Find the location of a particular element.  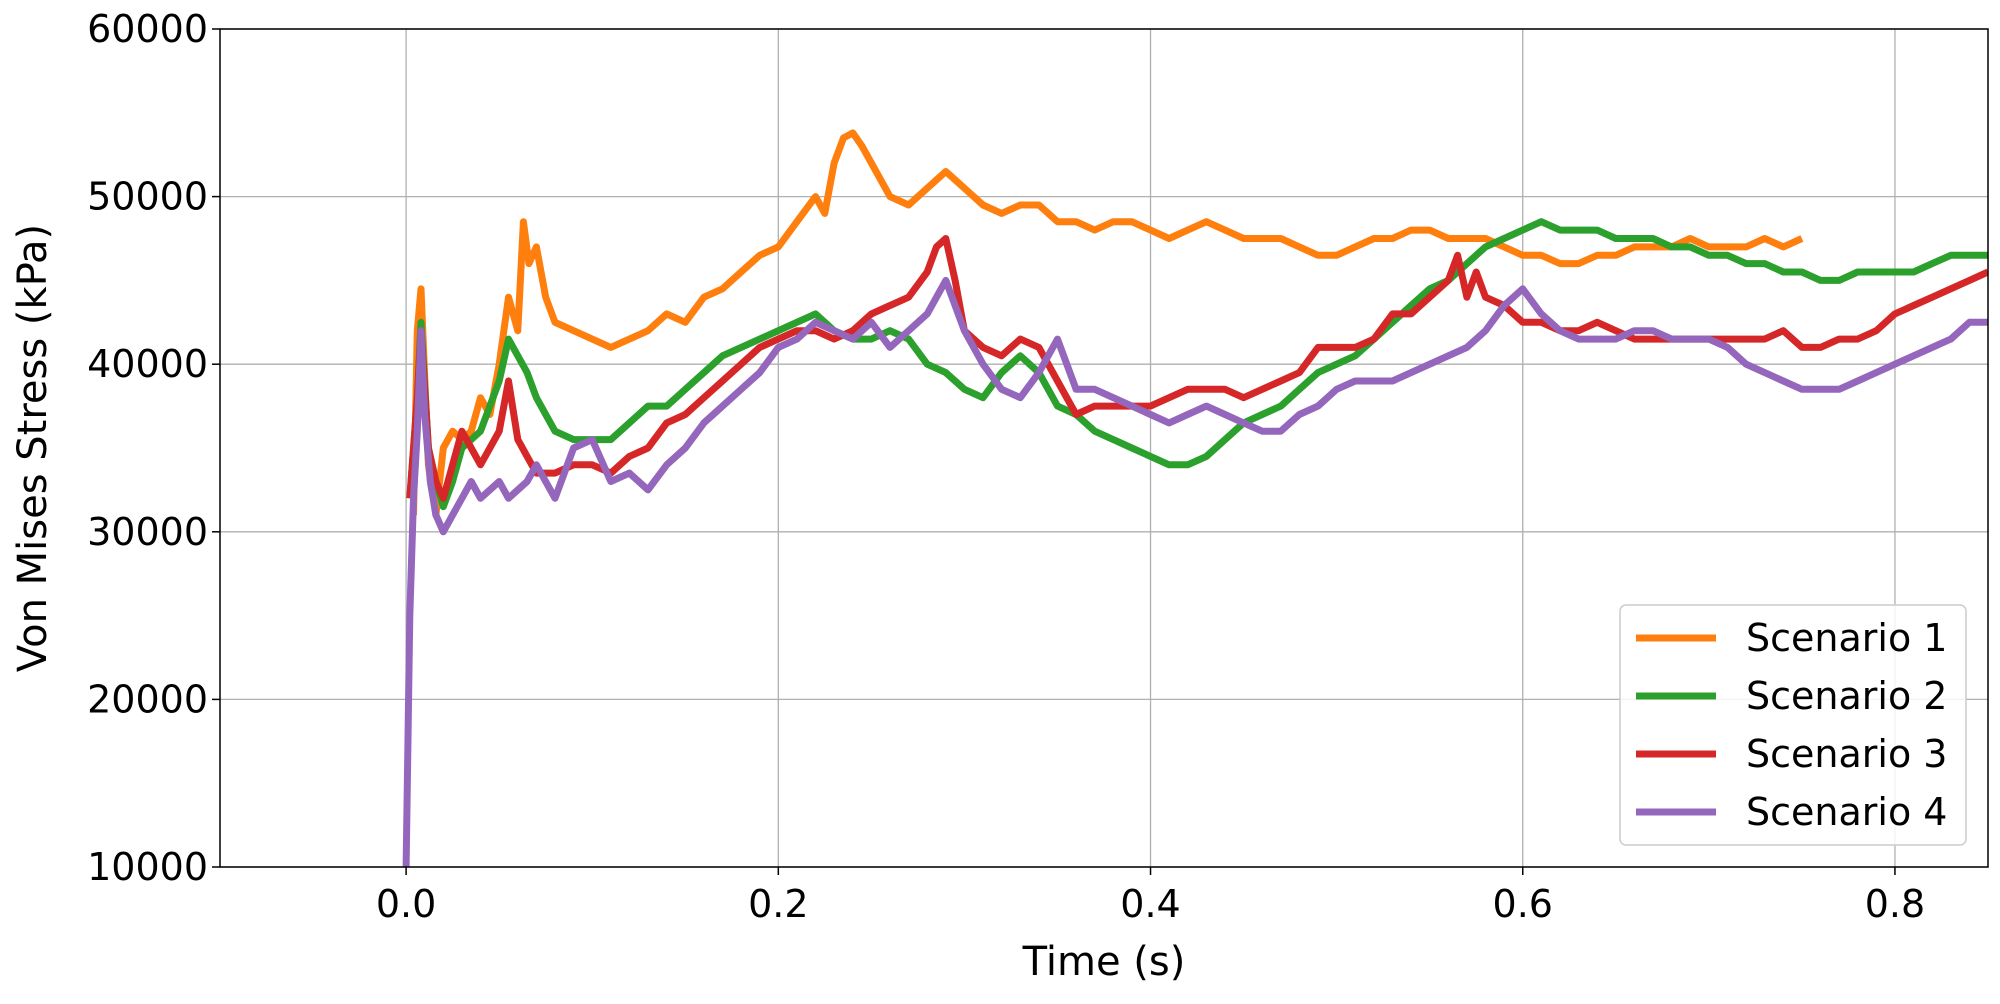

x-tick-label: 0.0 is located at coordinates (406, 904).